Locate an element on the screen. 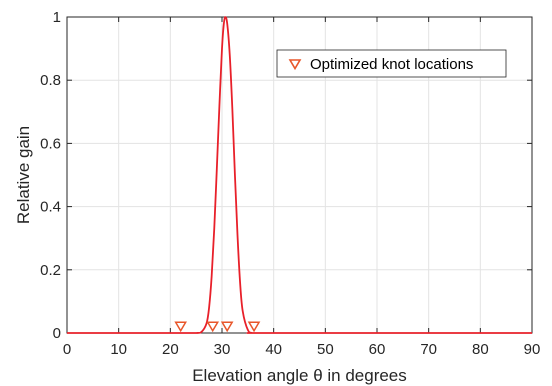  legend: Optimized knot locations is located at coordinates (391, 63).